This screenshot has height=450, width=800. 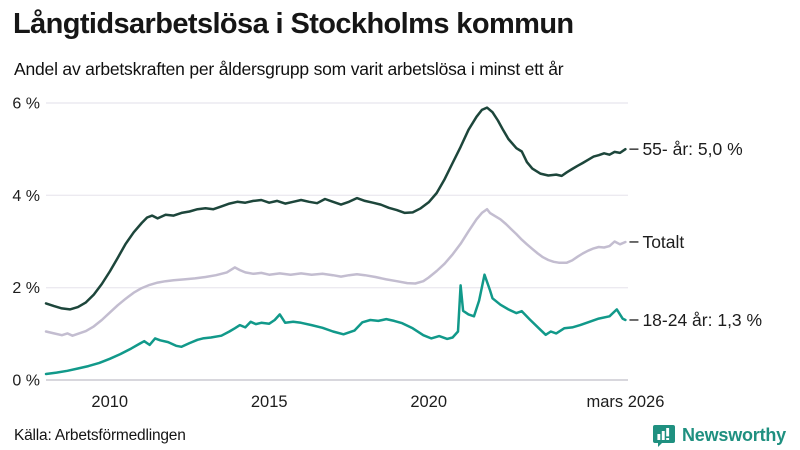 What do you see at coordinates (733, 434) in the screenshot?
I see `newsworthy-wordmark: Newsworthy` at bounding box center [733, 434].